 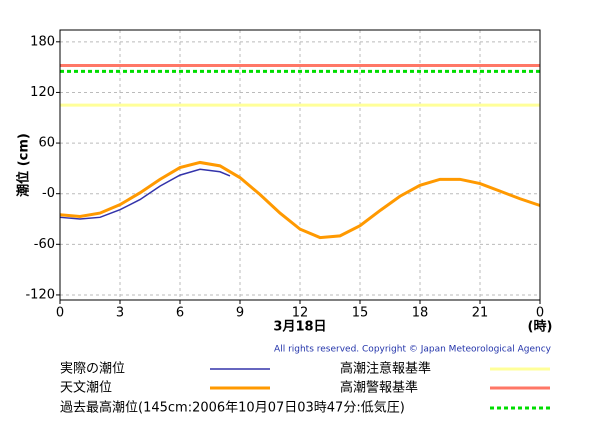 What do you see at coordinates (44, 244) in the screenshot?
I see `y-tick-label: -60` at bounding box center [44, 244].